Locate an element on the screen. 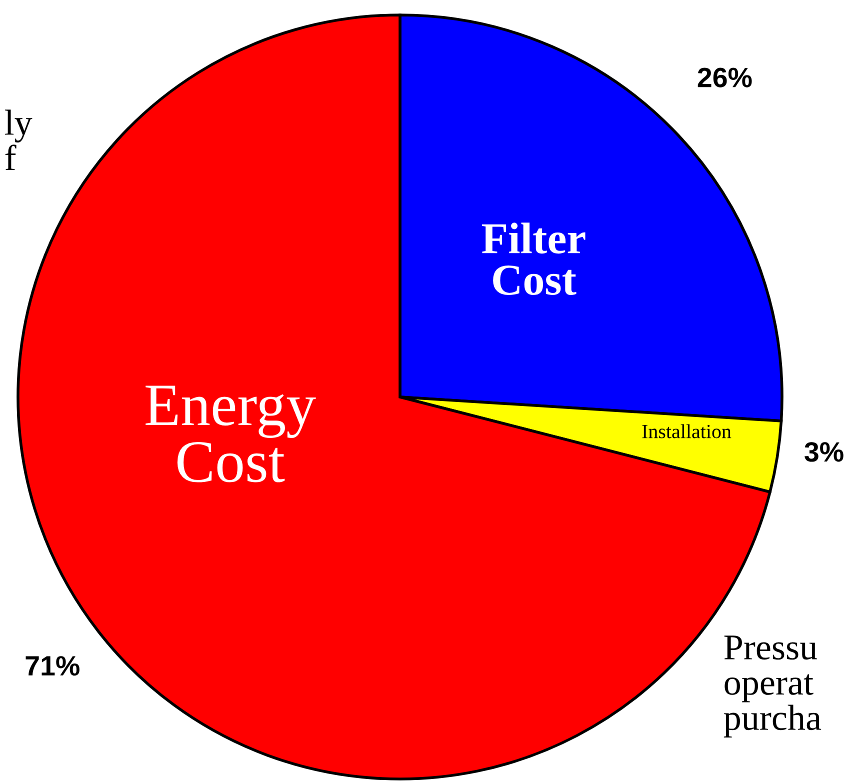 The image size is (856, 783). text: ly f is located at coordinates (18, 140).